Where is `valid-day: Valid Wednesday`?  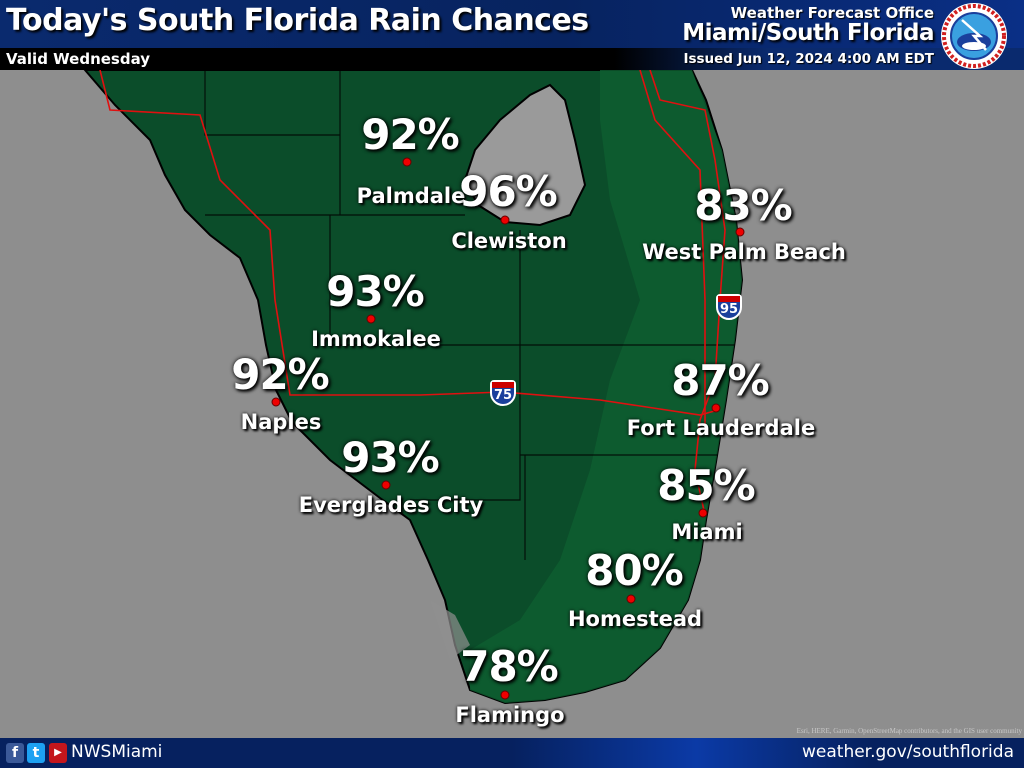 valid-day: Valid Wednesday is located at coordinates (78, 59).